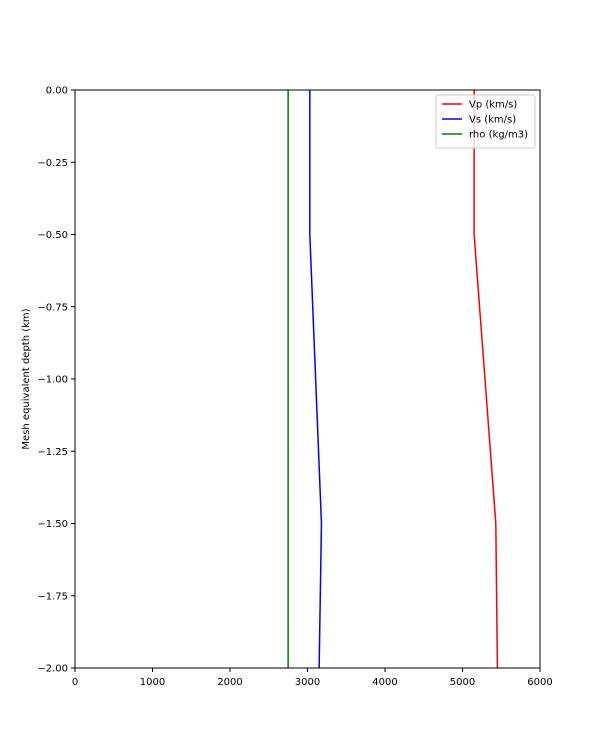  I want to click on x-tick-label: 6000, so click(539, 682).